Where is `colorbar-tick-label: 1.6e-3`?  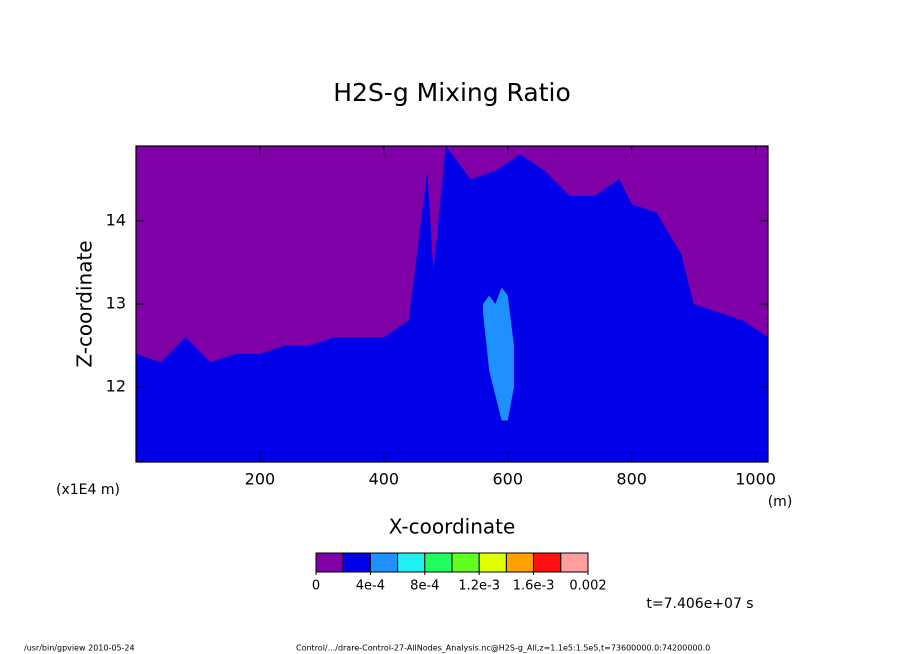 colorbar-tick-label: 1.6e-3 is located at coordinates (534, 586).